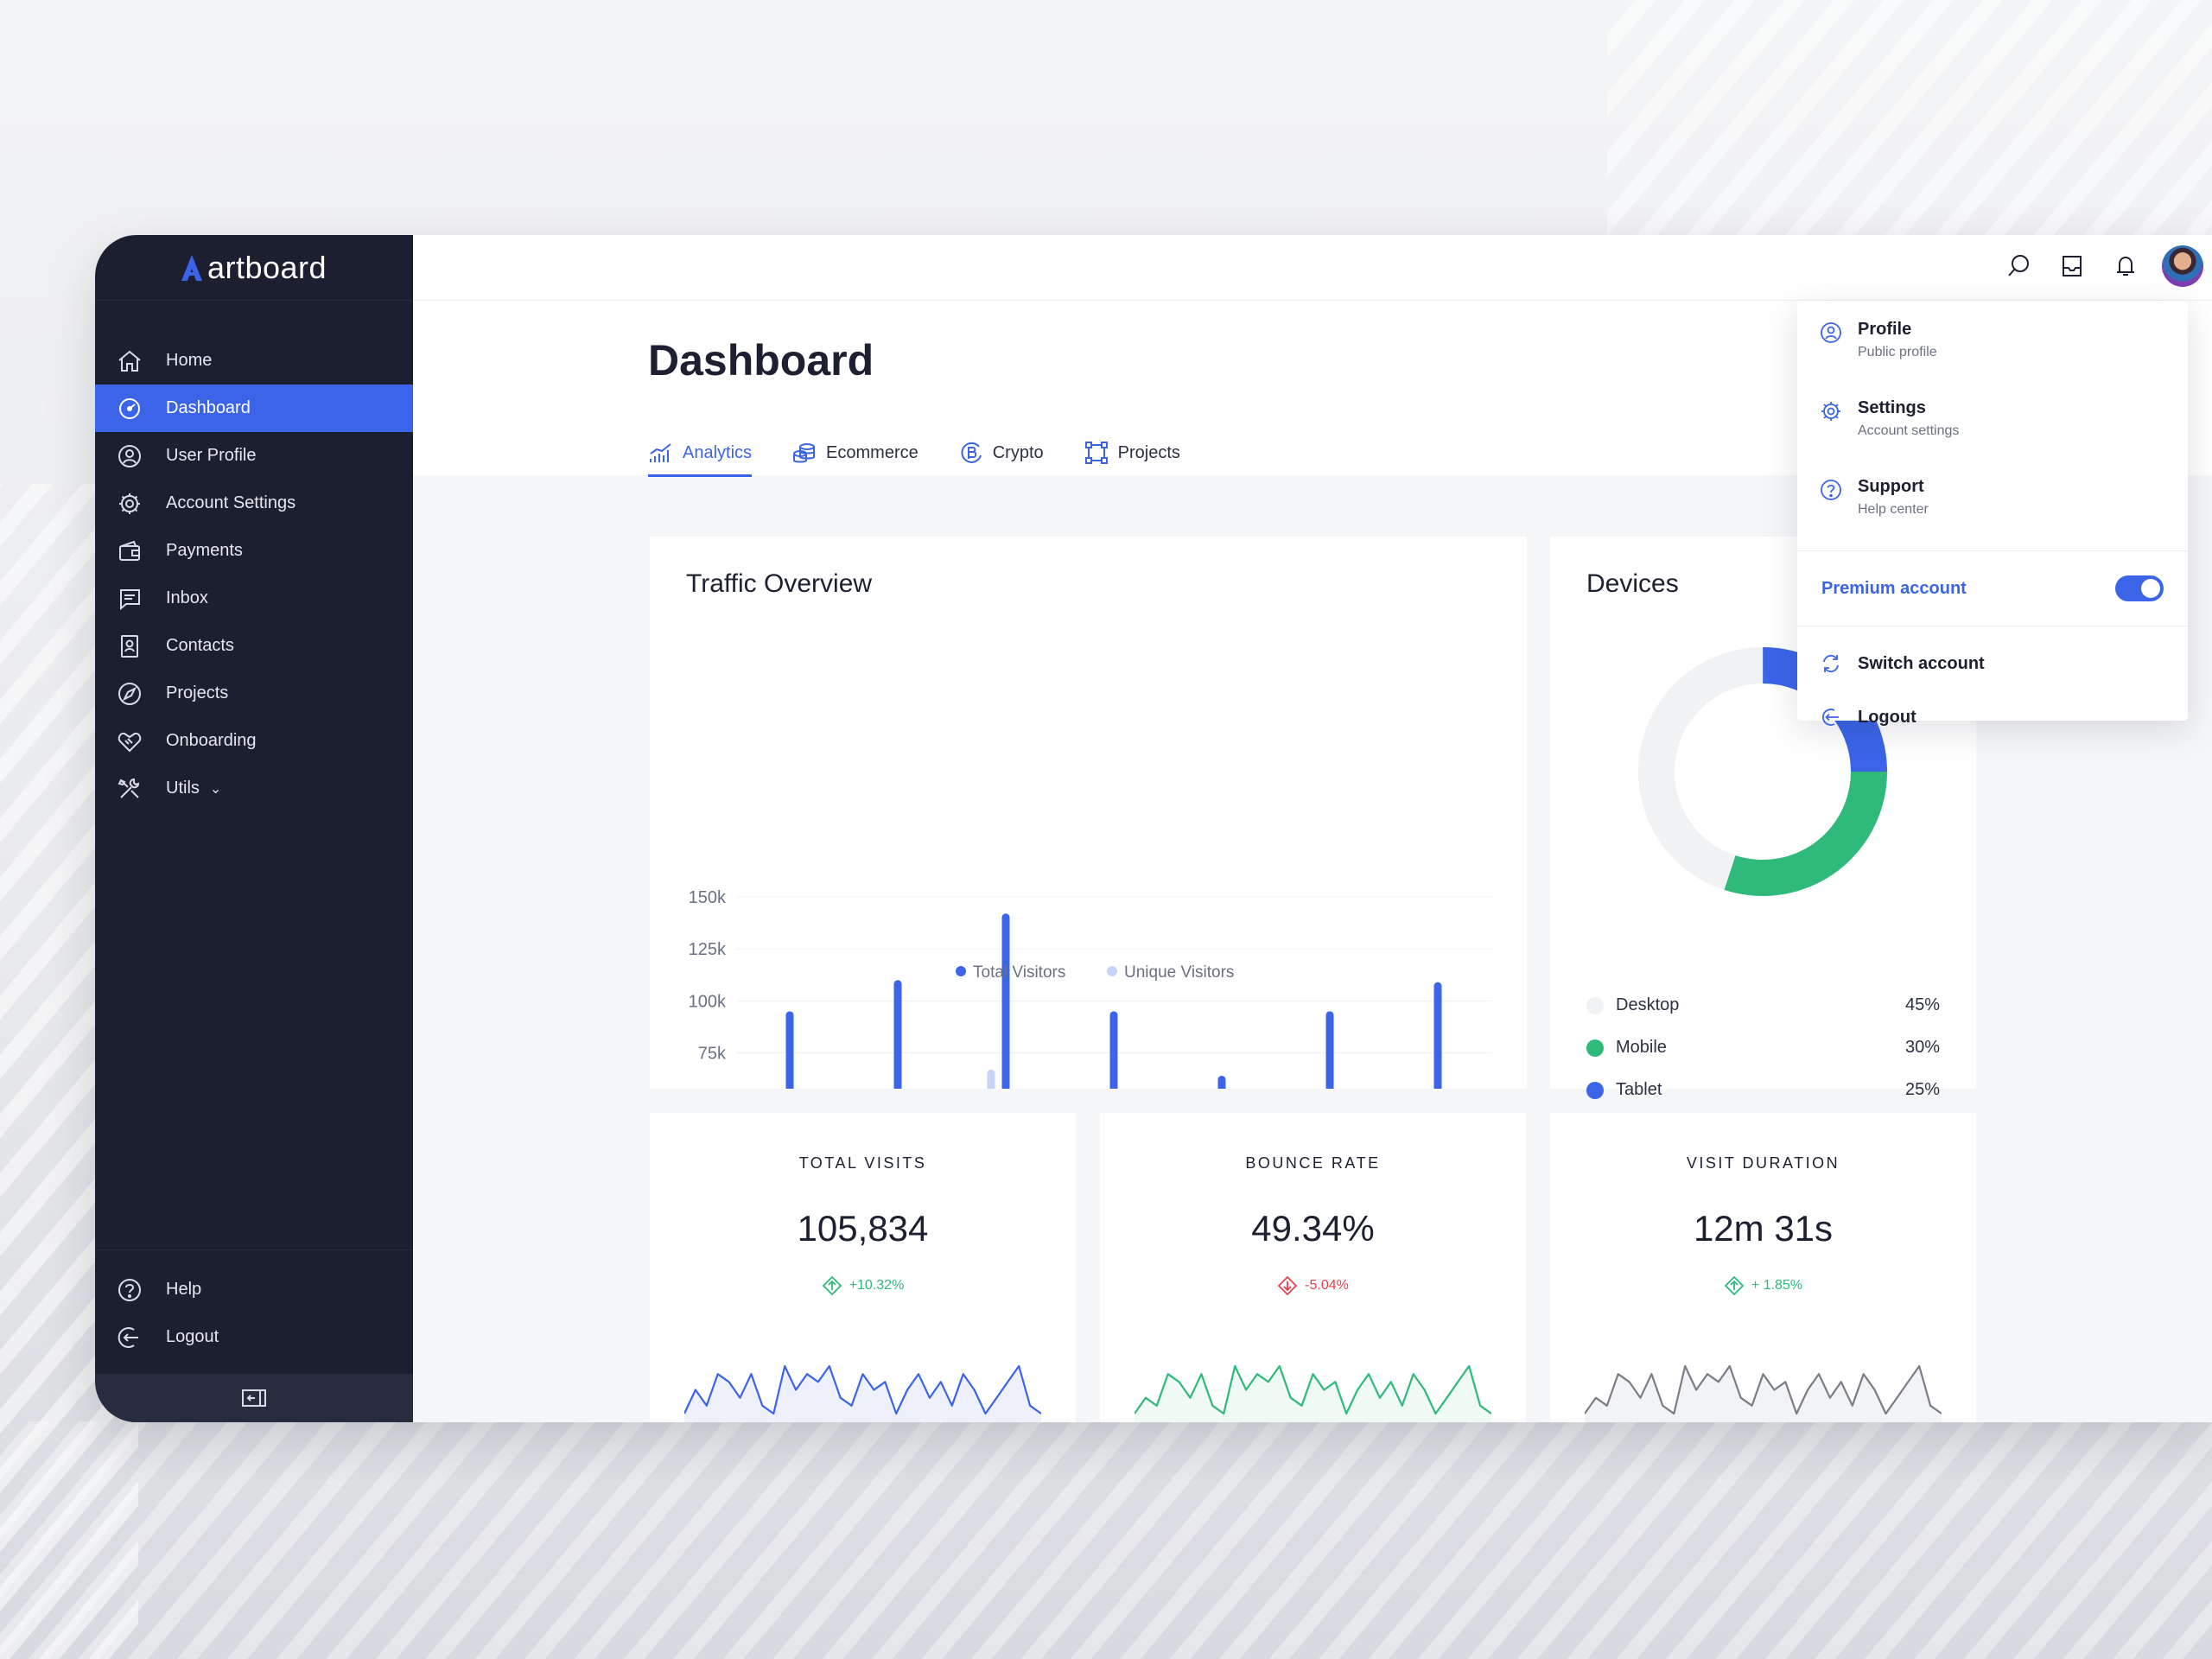  Describe the element at coordinates (1893, 509) in the screenshot. I see `dropdown-item-sublabel: Help center` at that location.